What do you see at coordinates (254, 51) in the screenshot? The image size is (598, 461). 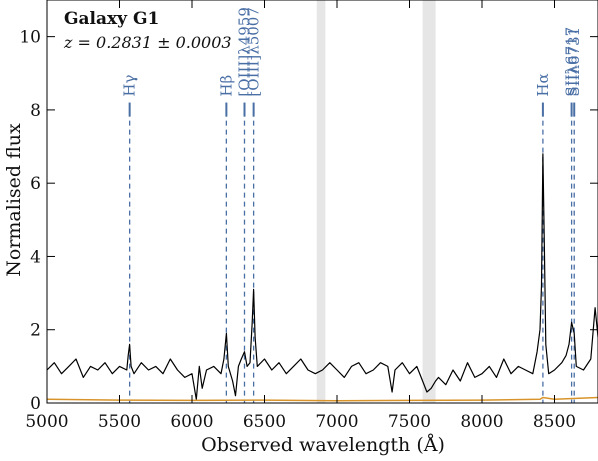 I see `emission-line-label-3: [OIII]λ5007` at bounding box center [254, 51].